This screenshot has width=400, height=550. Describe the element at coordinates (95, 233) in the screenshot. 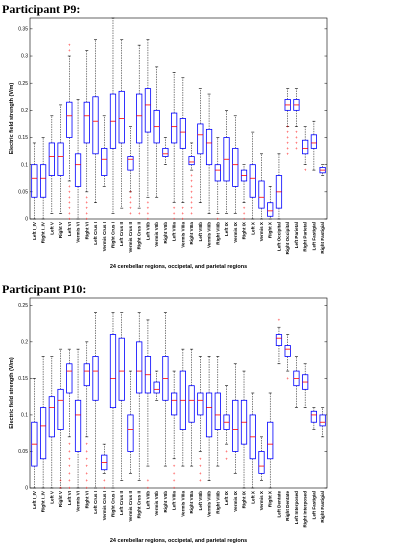

I see `x-tick-label: Left Crus I` at that location.